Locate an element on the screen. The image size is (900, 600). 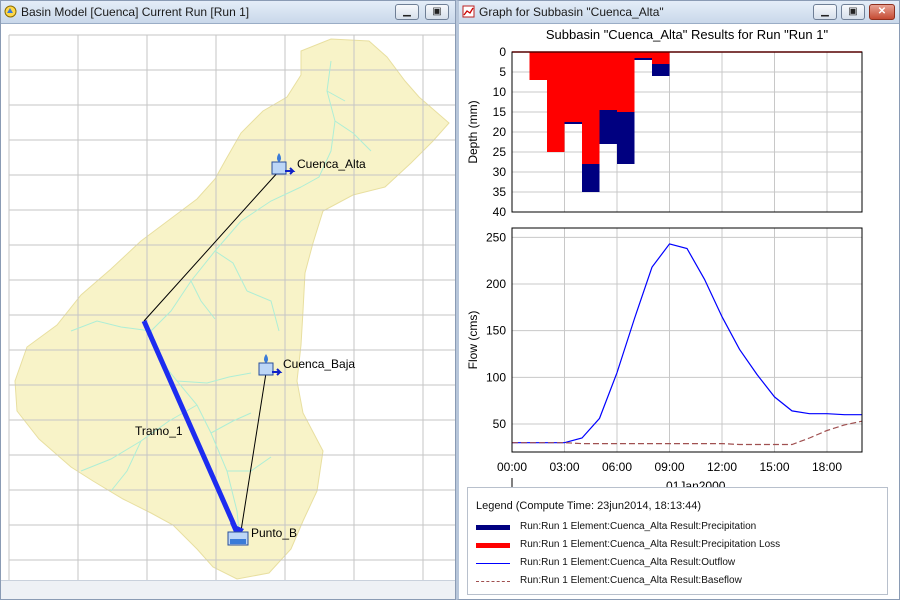
reach-arrow is located at coordinates (237, 531).